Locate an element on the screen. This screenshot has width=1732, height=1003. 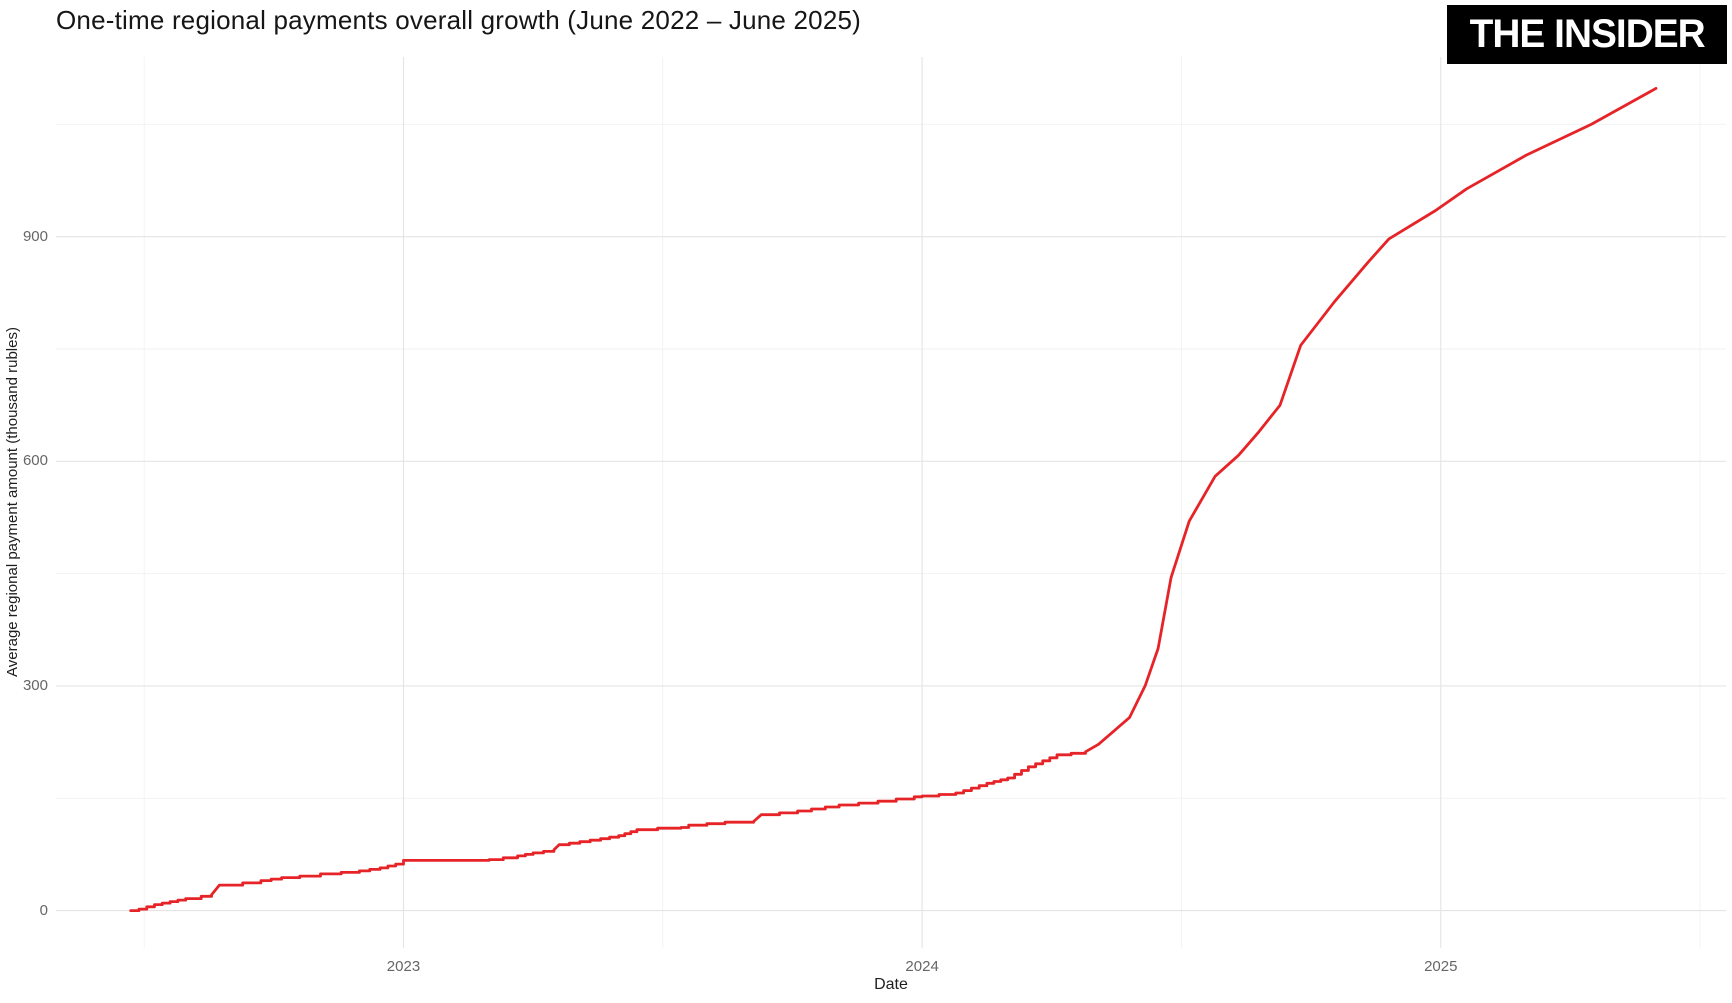
x-tick-label: 2023 is located at coordinates (403, 966).